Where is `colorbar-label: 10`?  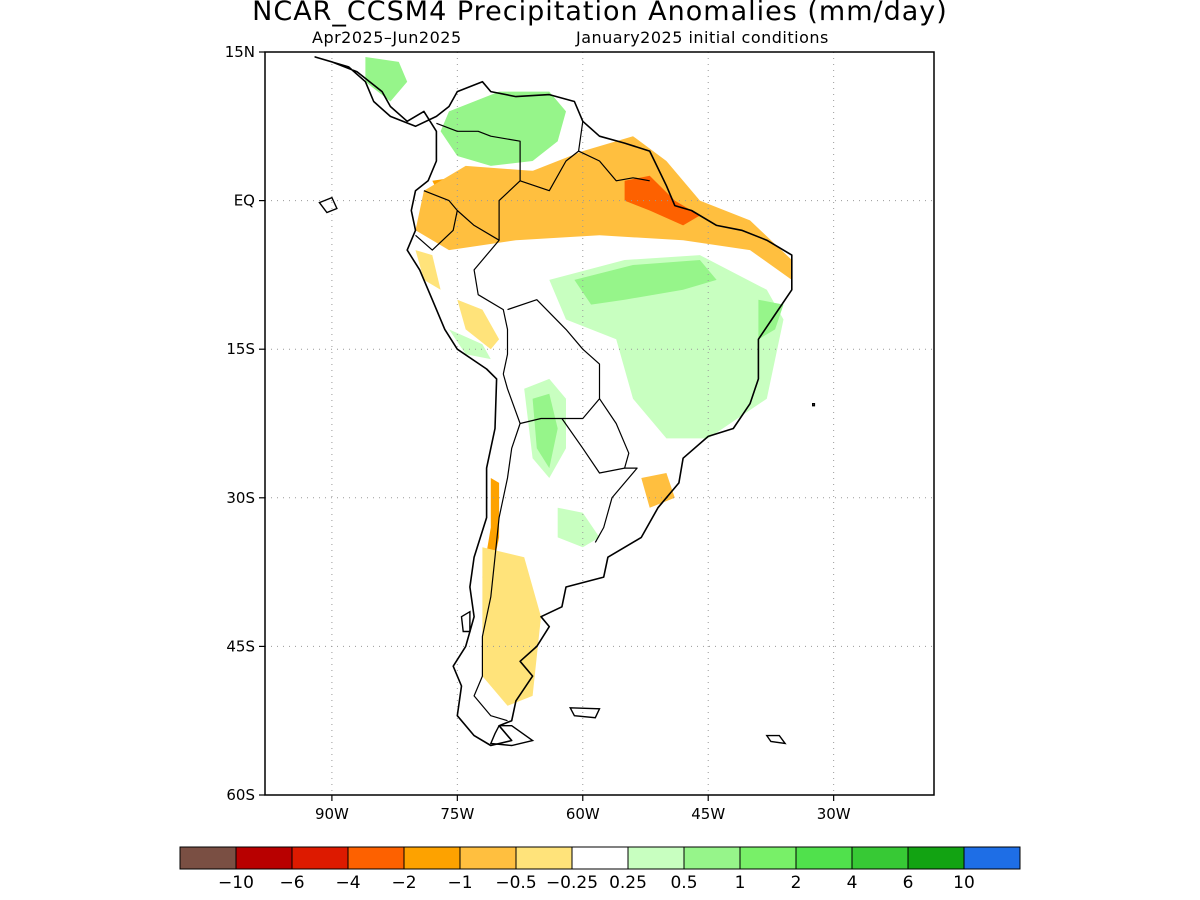 colorbar-label: 10 is located at coordinates (964, 883).